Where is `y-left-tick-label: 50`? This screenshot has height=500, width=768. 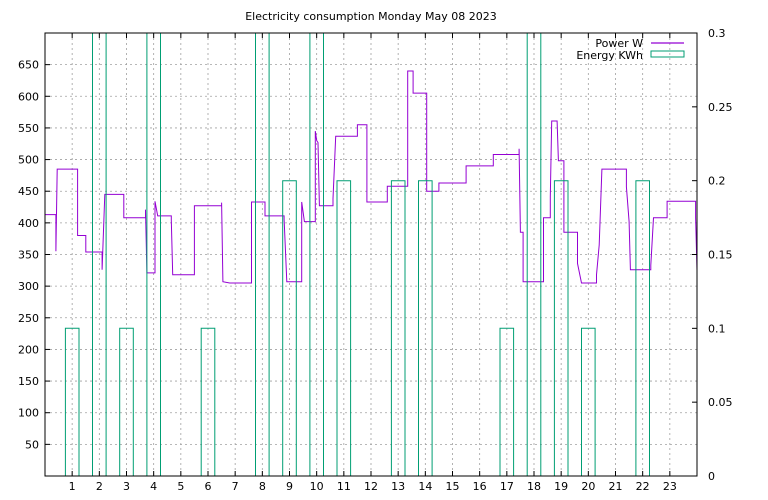 y-left-tick-label: 50 is located at coordinates (32, 444).